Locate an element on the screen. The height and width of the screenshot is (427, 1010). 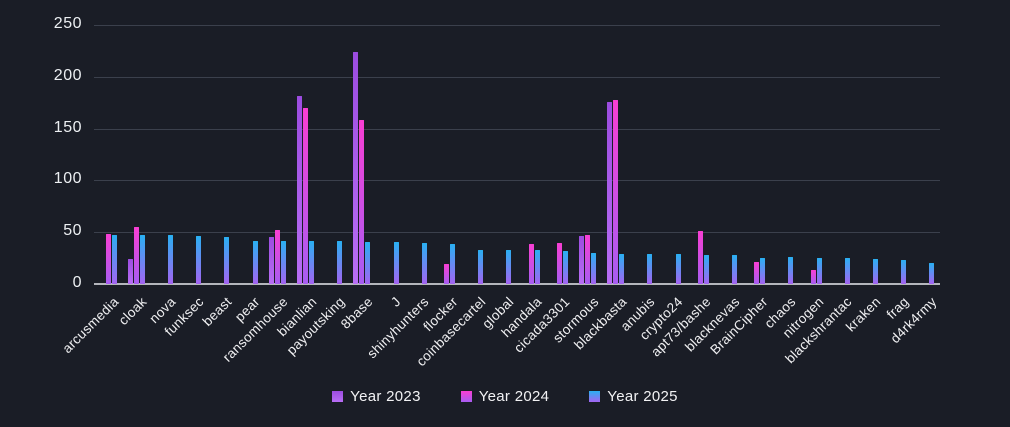
bar-group-d4rk4rmy is located at coordinates (926, 273).